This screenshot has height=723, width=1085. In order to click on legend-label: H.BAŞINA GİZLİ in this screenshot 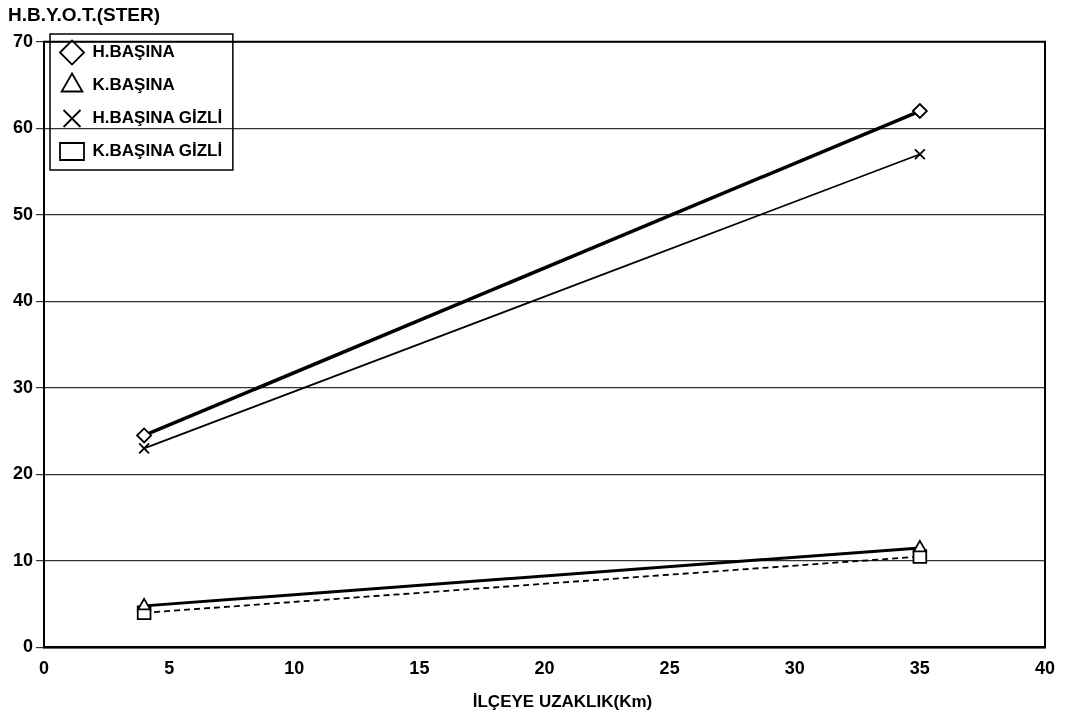, I will do `click(157, 118)`.